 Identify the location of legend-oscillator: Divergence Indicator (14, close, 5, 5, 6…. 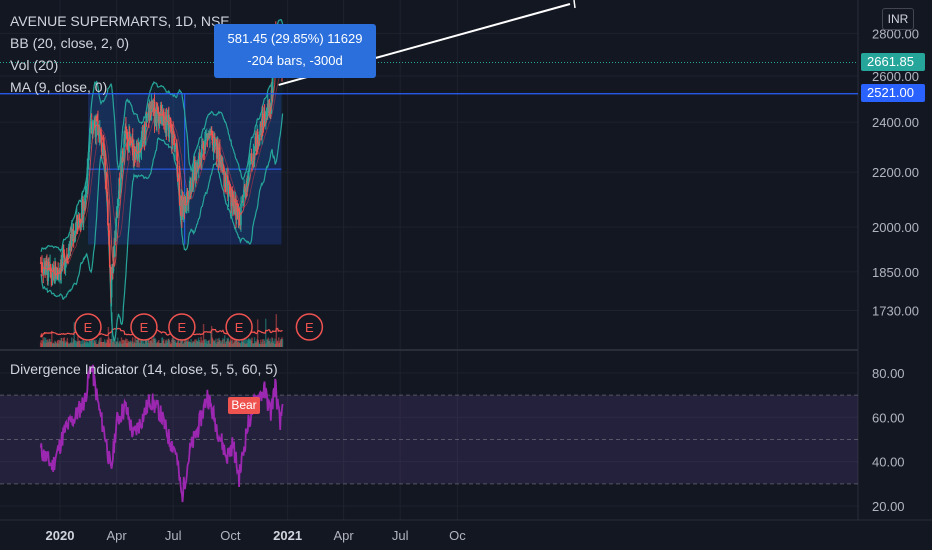
(144, 369).